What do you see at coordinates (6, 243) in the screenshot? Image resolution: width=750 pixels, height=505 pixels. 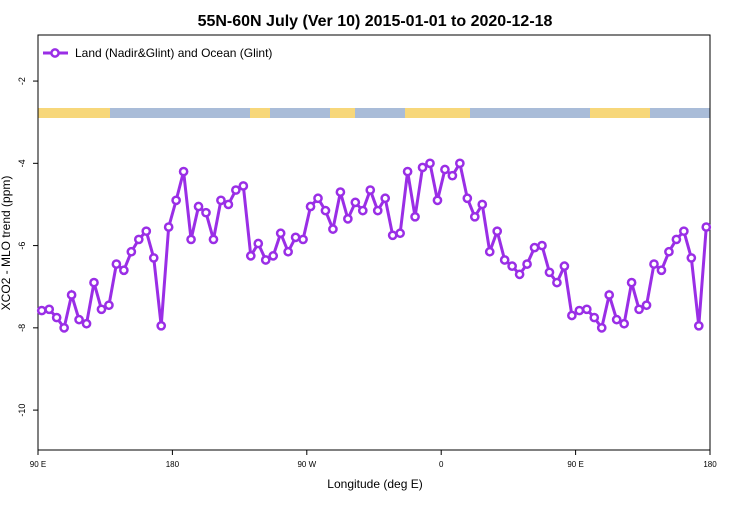 I see `y-axis-label: XCO2 - MLO trend (ppm)` at bounding box center [6, 243].